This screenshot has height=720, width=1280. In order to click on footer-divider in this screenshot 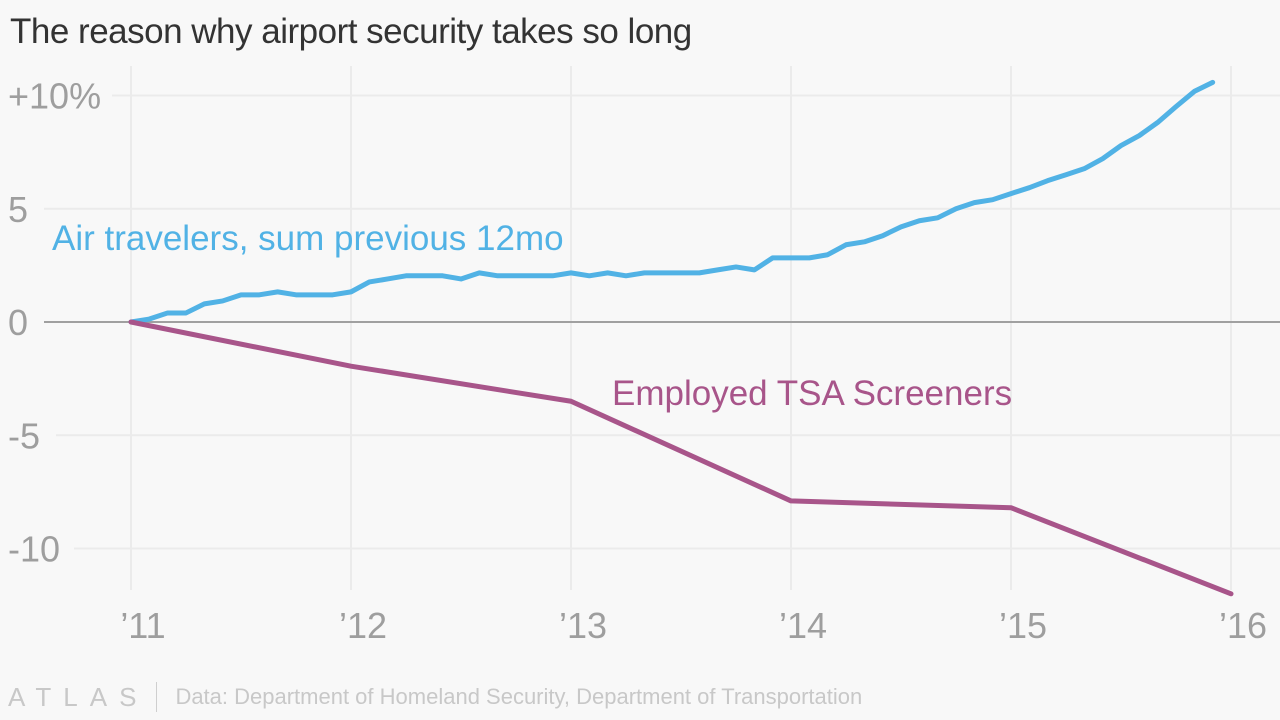, I will do `click(157, 697)`.